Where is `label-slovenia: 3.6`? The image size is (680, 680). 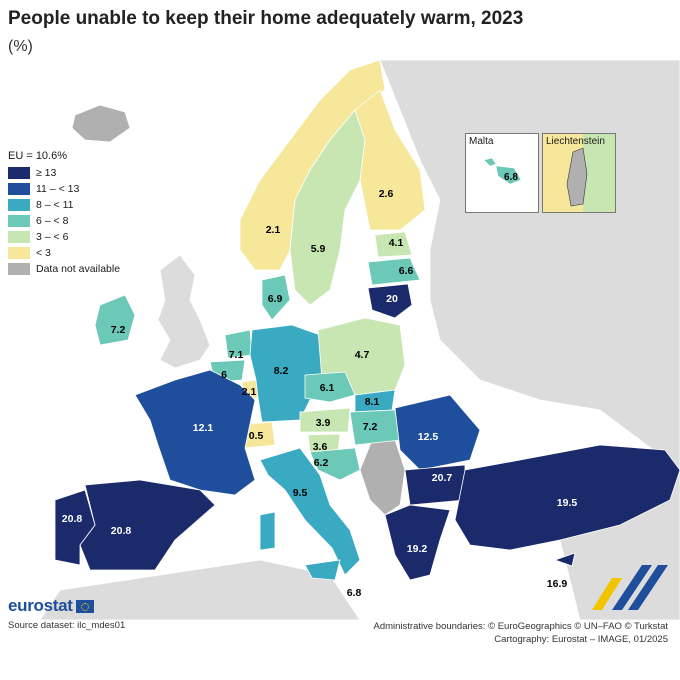
label-slovenia: 3.6 is located at coordinates (320, 447).